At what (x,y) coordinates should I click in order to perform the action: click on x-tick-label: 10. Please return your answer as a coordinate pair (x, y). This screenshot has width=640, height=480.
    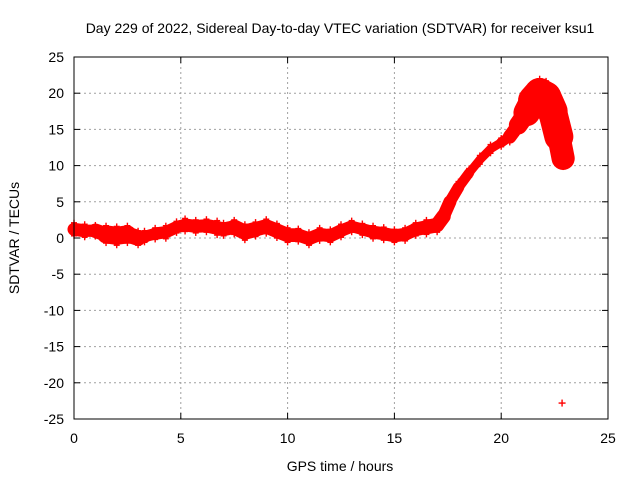
    Looking at the image, I should click on (288, 438).